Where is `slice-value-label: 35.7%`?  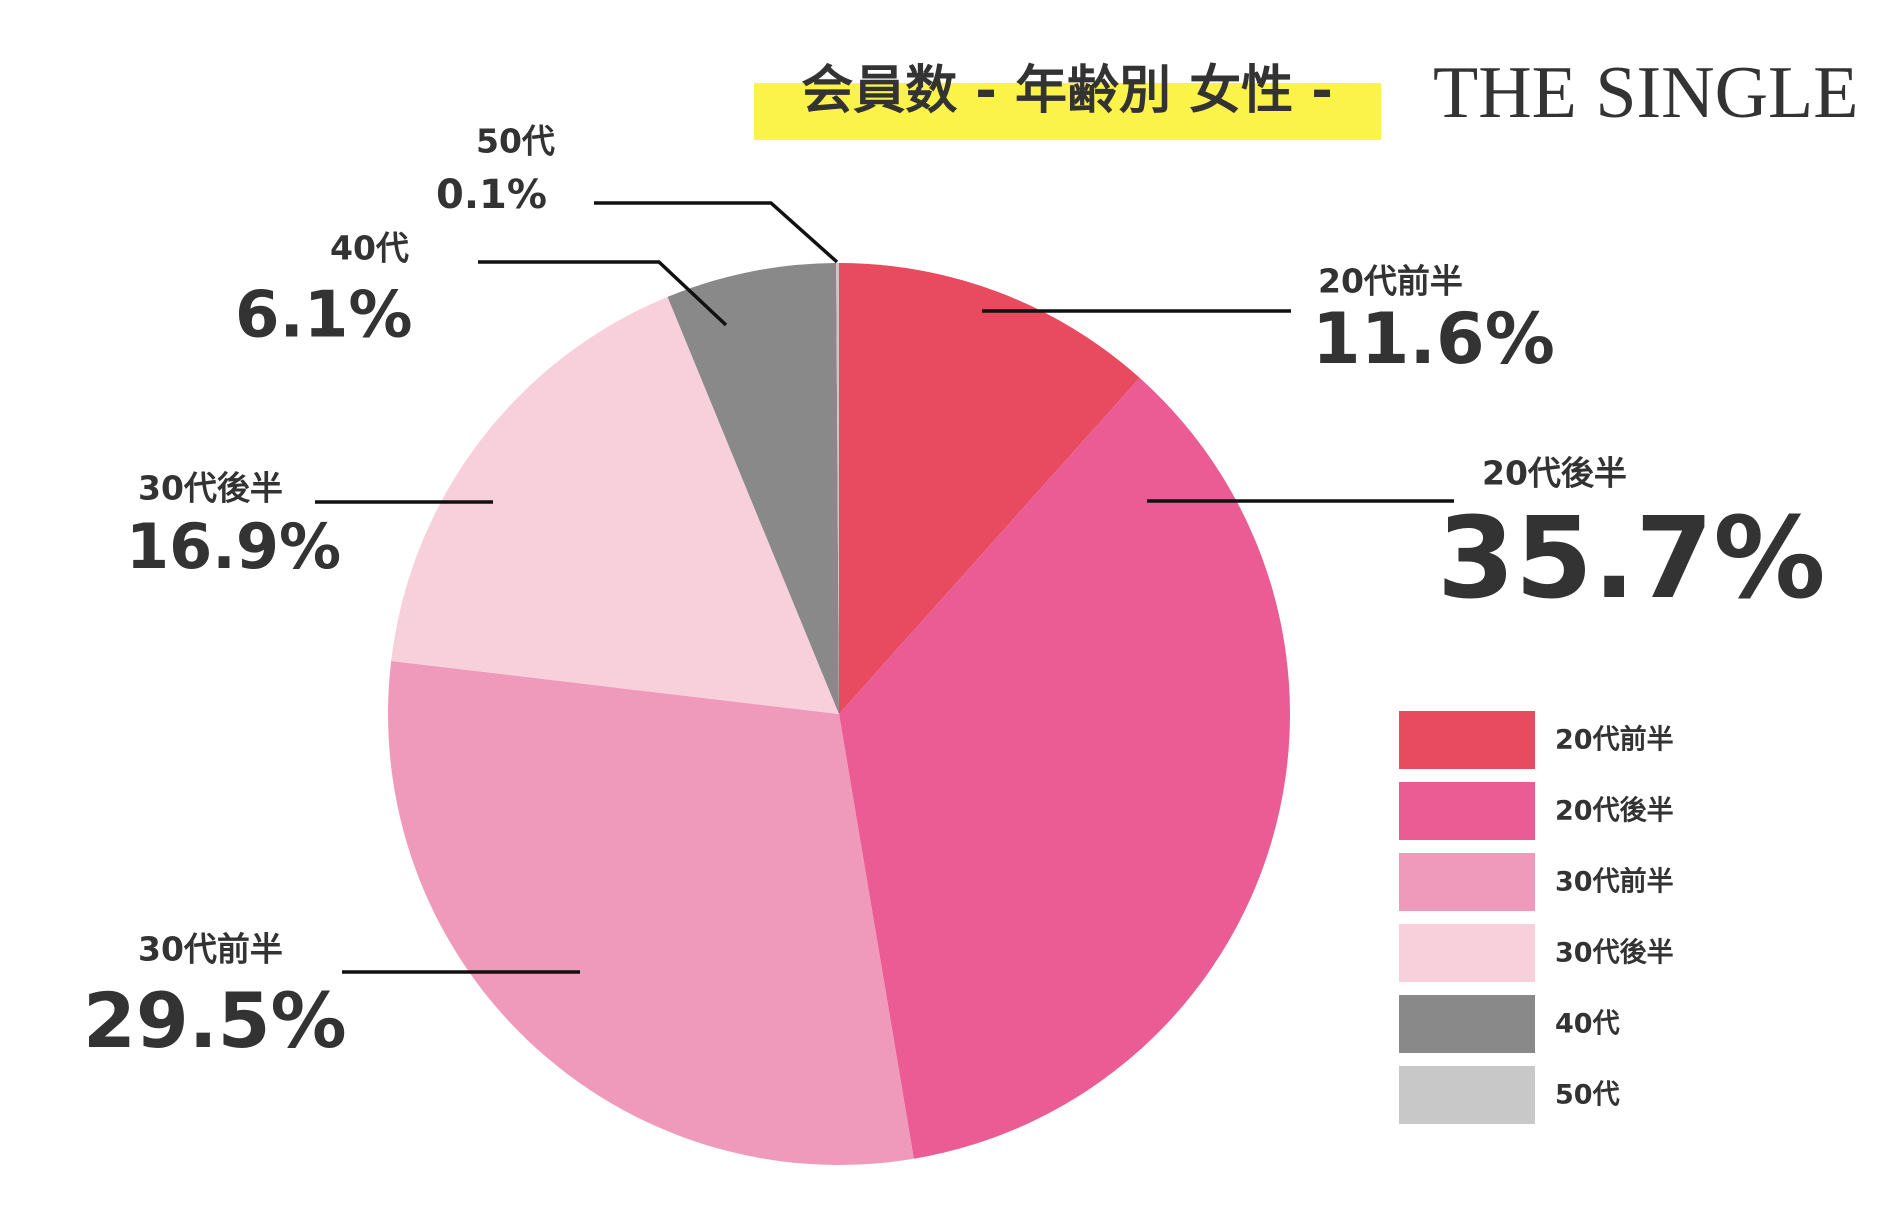 slice-value-label: 35.7% is located at coordinates (1631, 559).